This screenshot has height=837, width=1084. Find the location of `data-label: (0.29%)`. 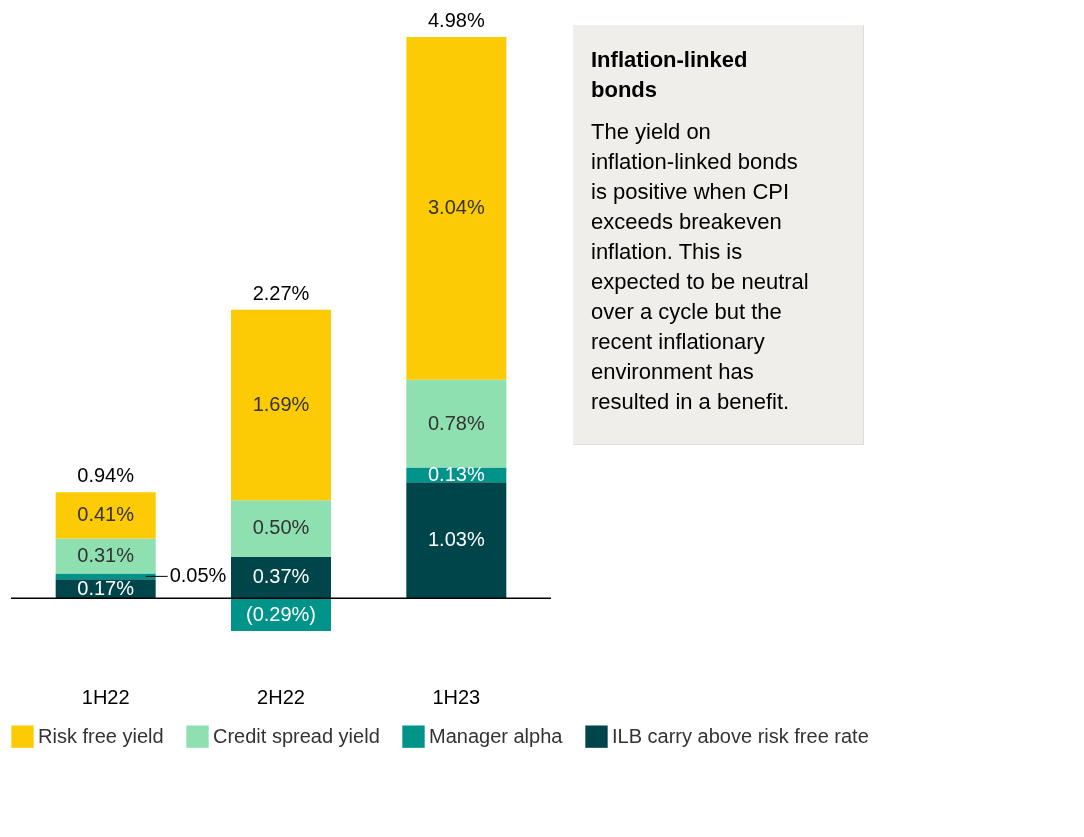

data-label: (0.29%) is located at coordinates (281, 613).